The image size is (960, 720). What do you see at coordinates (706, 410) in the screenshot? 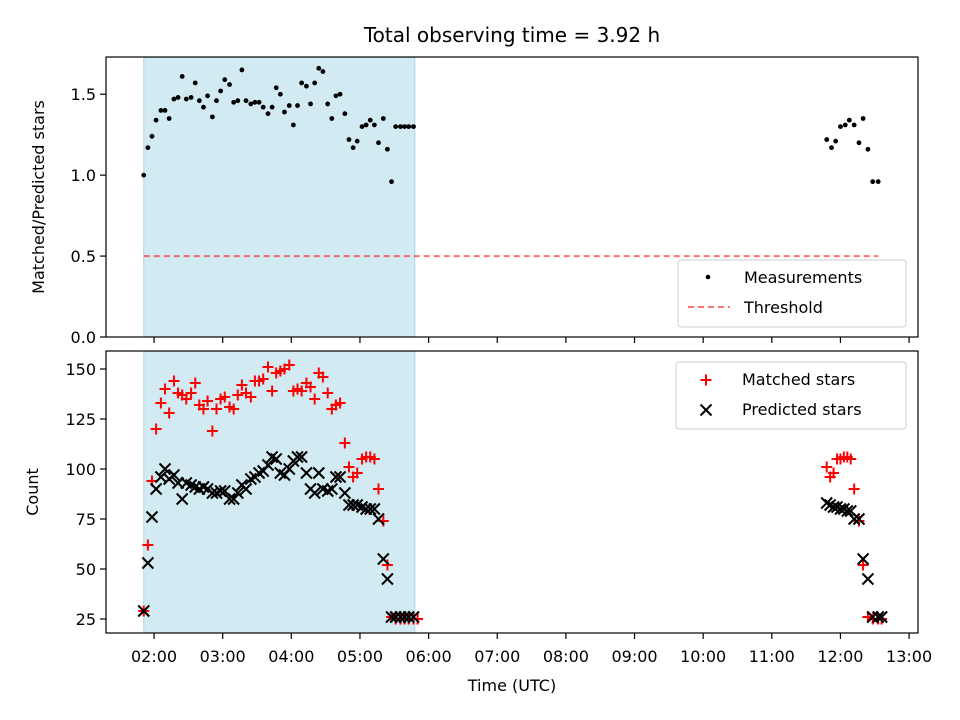
I see `legend-predicted-marker` at bounding box center [706, 410].